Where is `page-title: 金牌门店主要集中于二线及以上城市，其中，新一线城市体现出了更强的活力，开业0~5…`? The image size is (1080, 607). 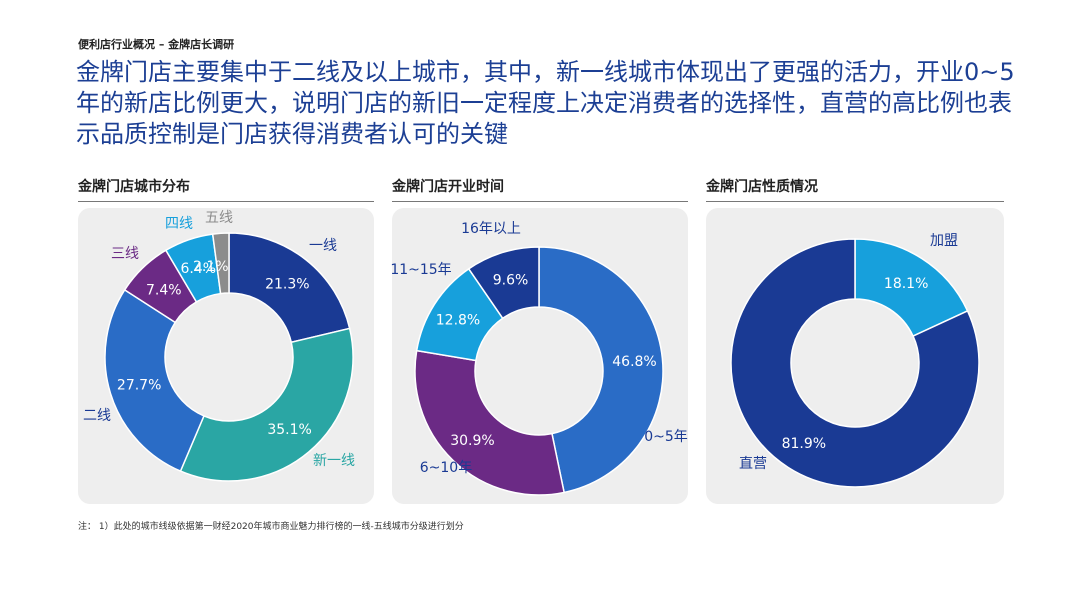 page-title: 金牌门店主要集中于二线及以上城市，其中，新一线城市体现出了更强的活力，开业0~5… is located at coordinates (545, 103).